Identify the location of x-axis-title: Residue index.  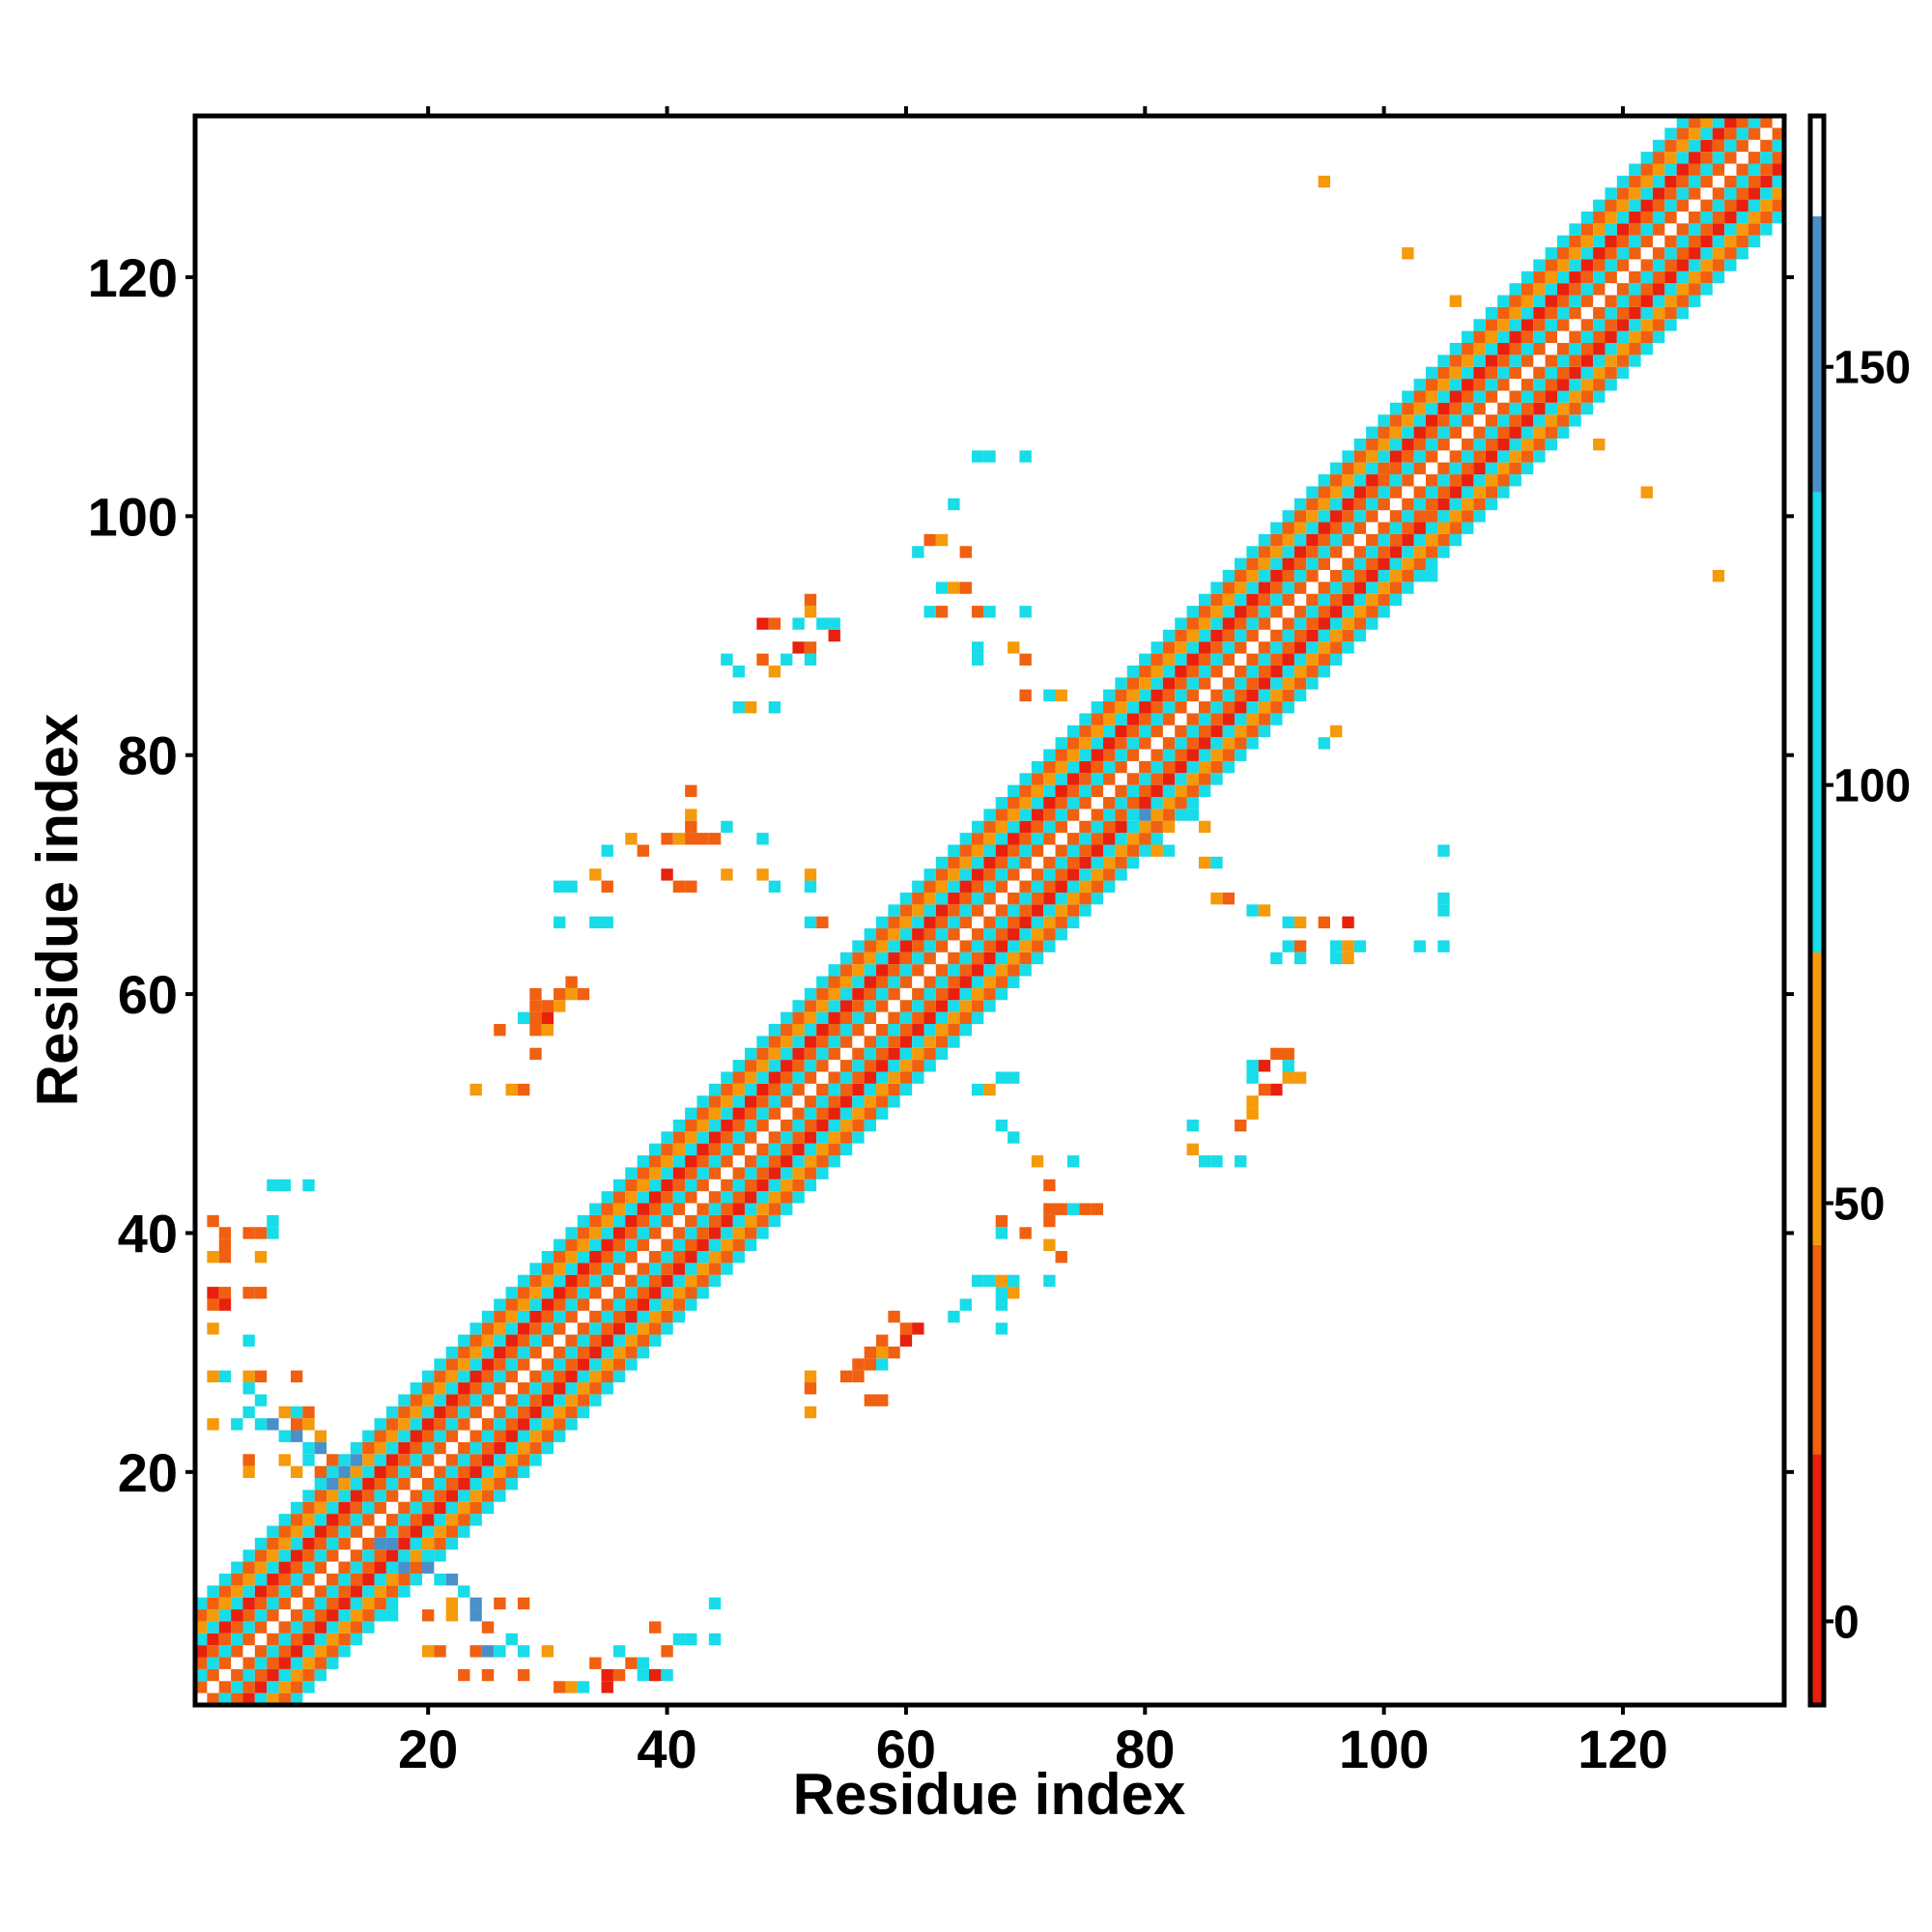
(989, 1794).